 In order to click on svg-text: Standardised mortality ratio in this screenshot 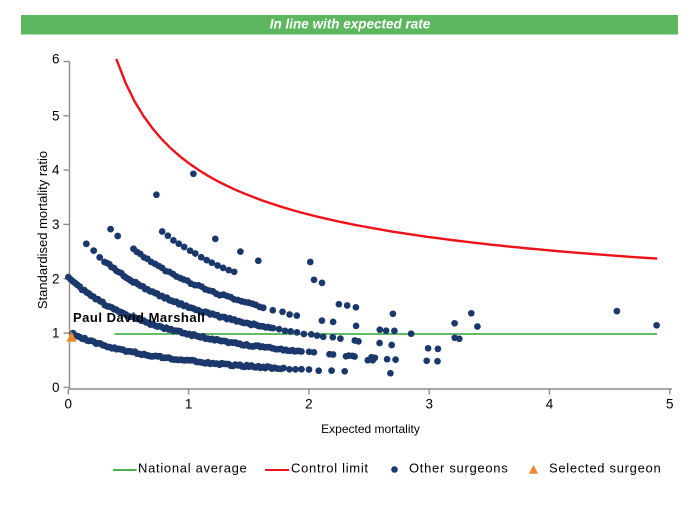, I will do `click(42, 230)`.